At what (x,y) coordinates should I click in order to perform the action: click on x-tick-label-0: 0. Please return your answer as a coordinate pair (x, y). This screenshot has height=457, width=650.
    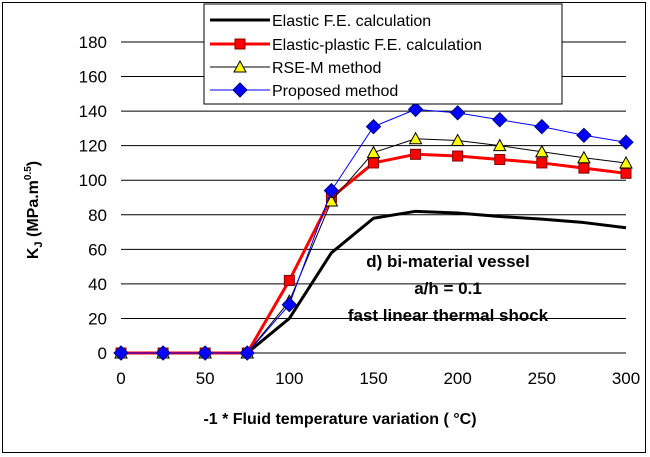
    Looking at the image, I should click on (120, 378).